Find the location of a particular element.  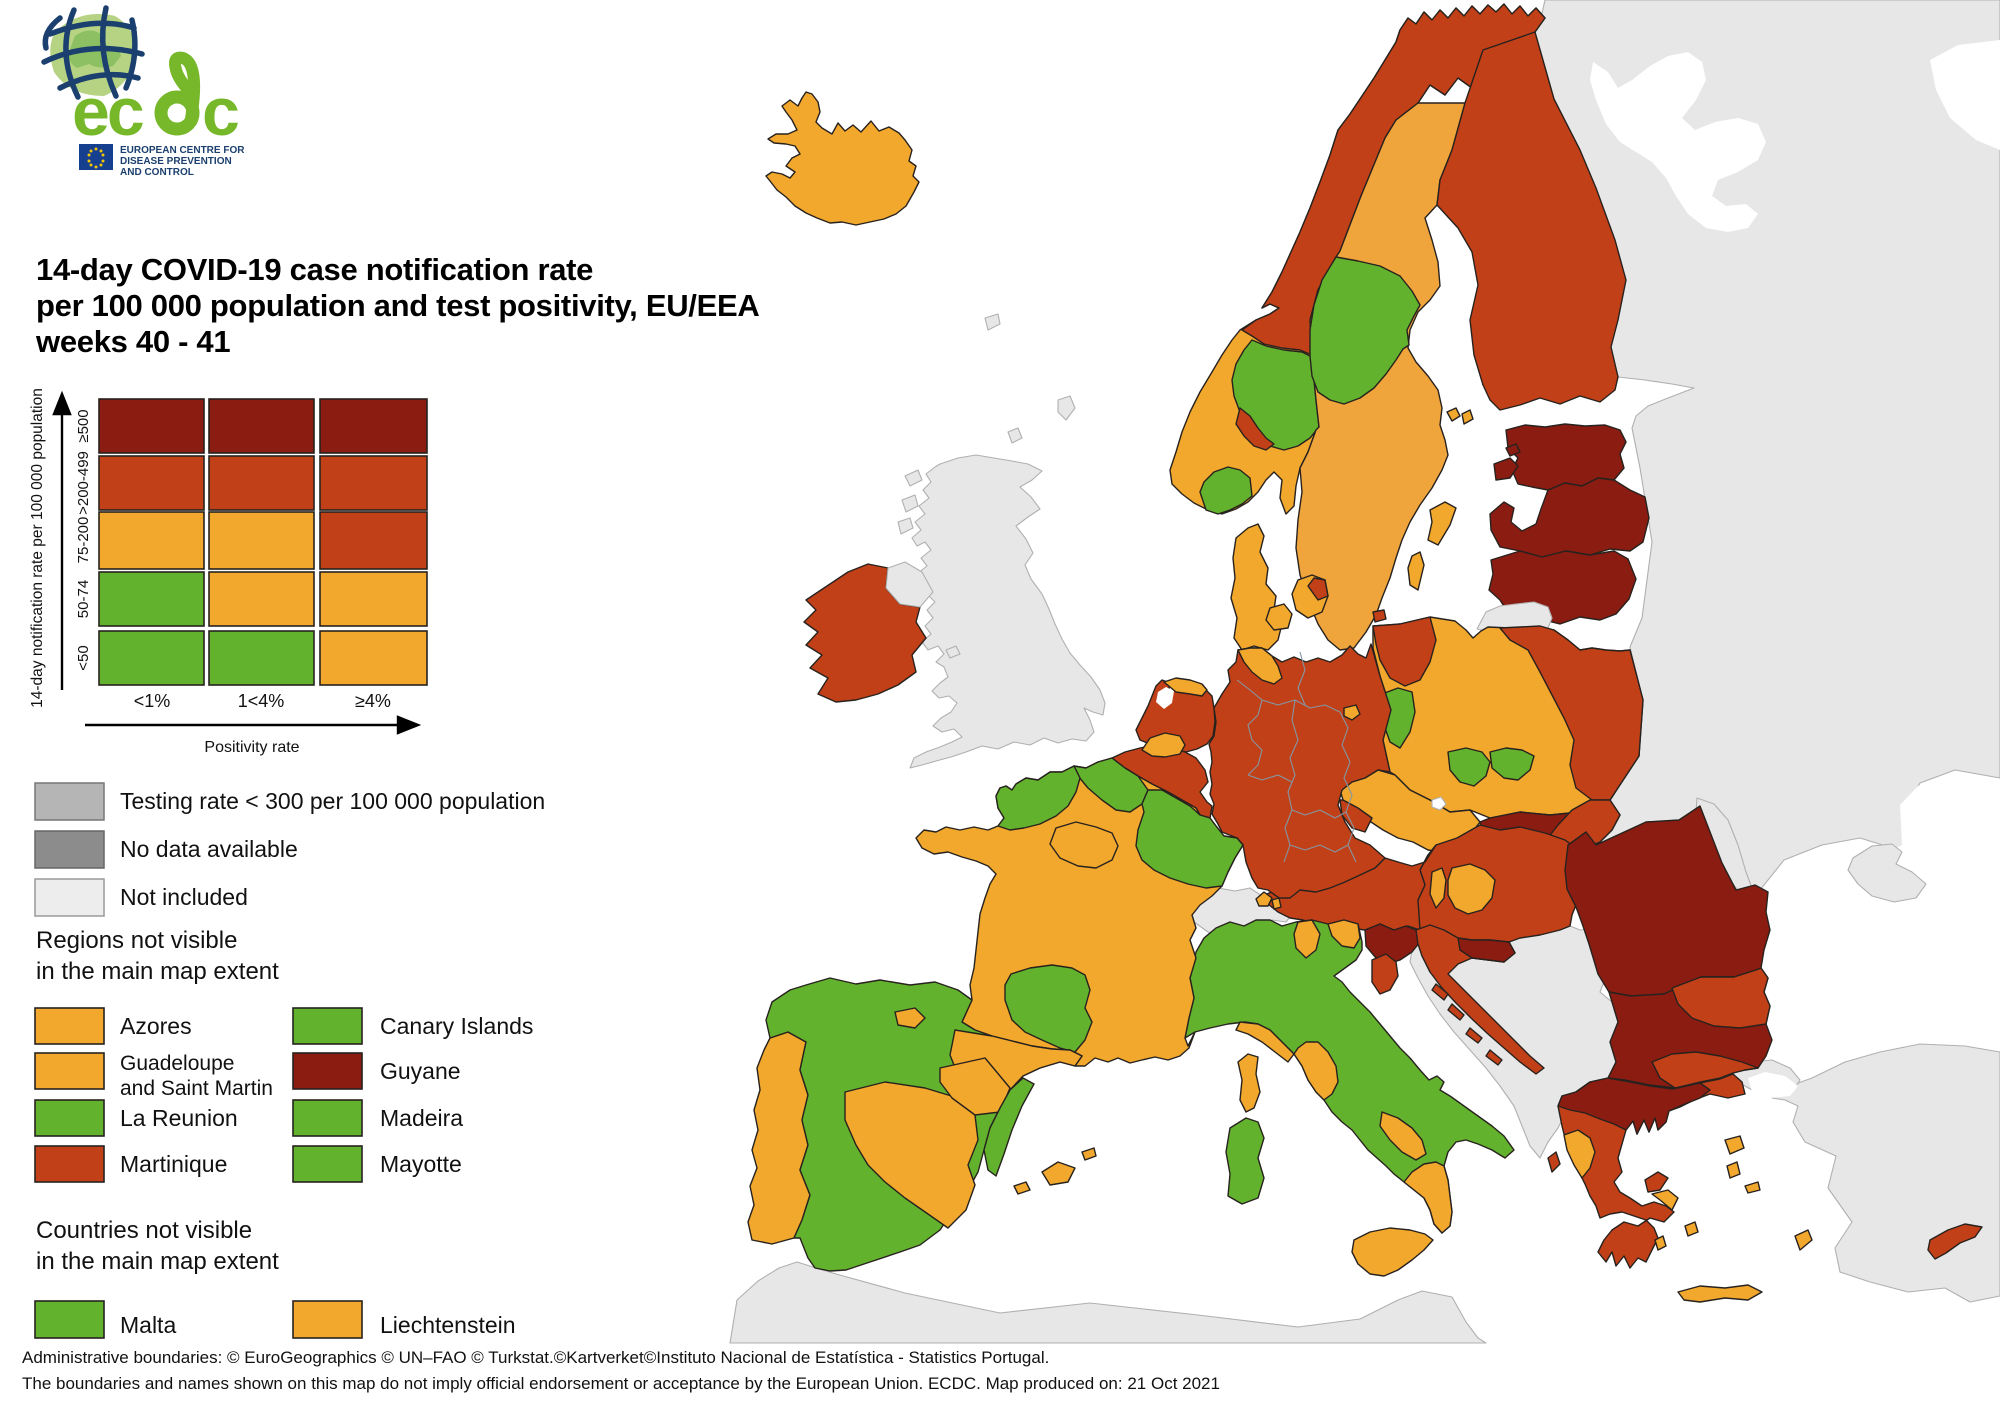

svg-text: ec is located at coordinates (107, 112).